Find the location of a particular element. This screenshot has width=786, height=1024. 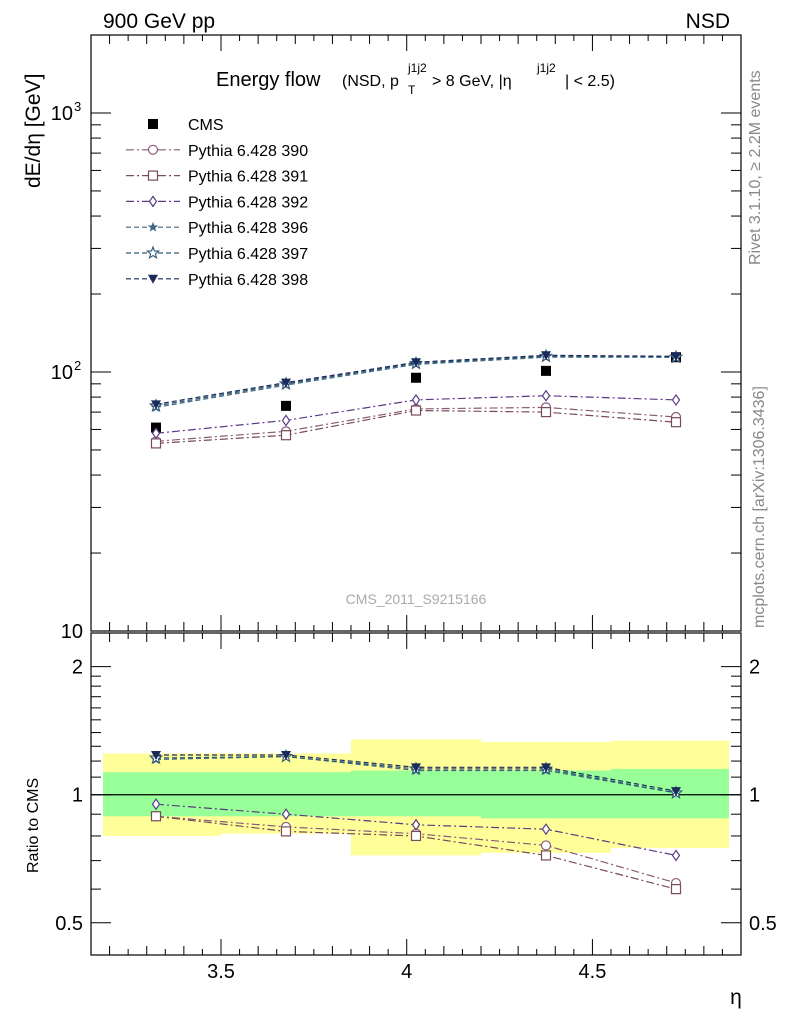

header-left: 900 GeV pp is located at coordinates (159, 21).